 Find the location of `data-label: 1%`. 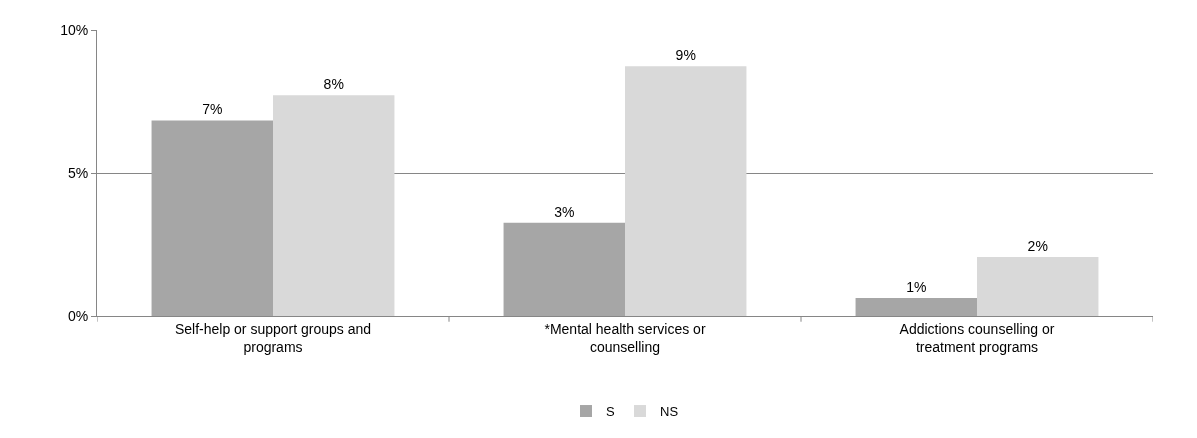

data-label: 1% is located at coordinates (916, 286).